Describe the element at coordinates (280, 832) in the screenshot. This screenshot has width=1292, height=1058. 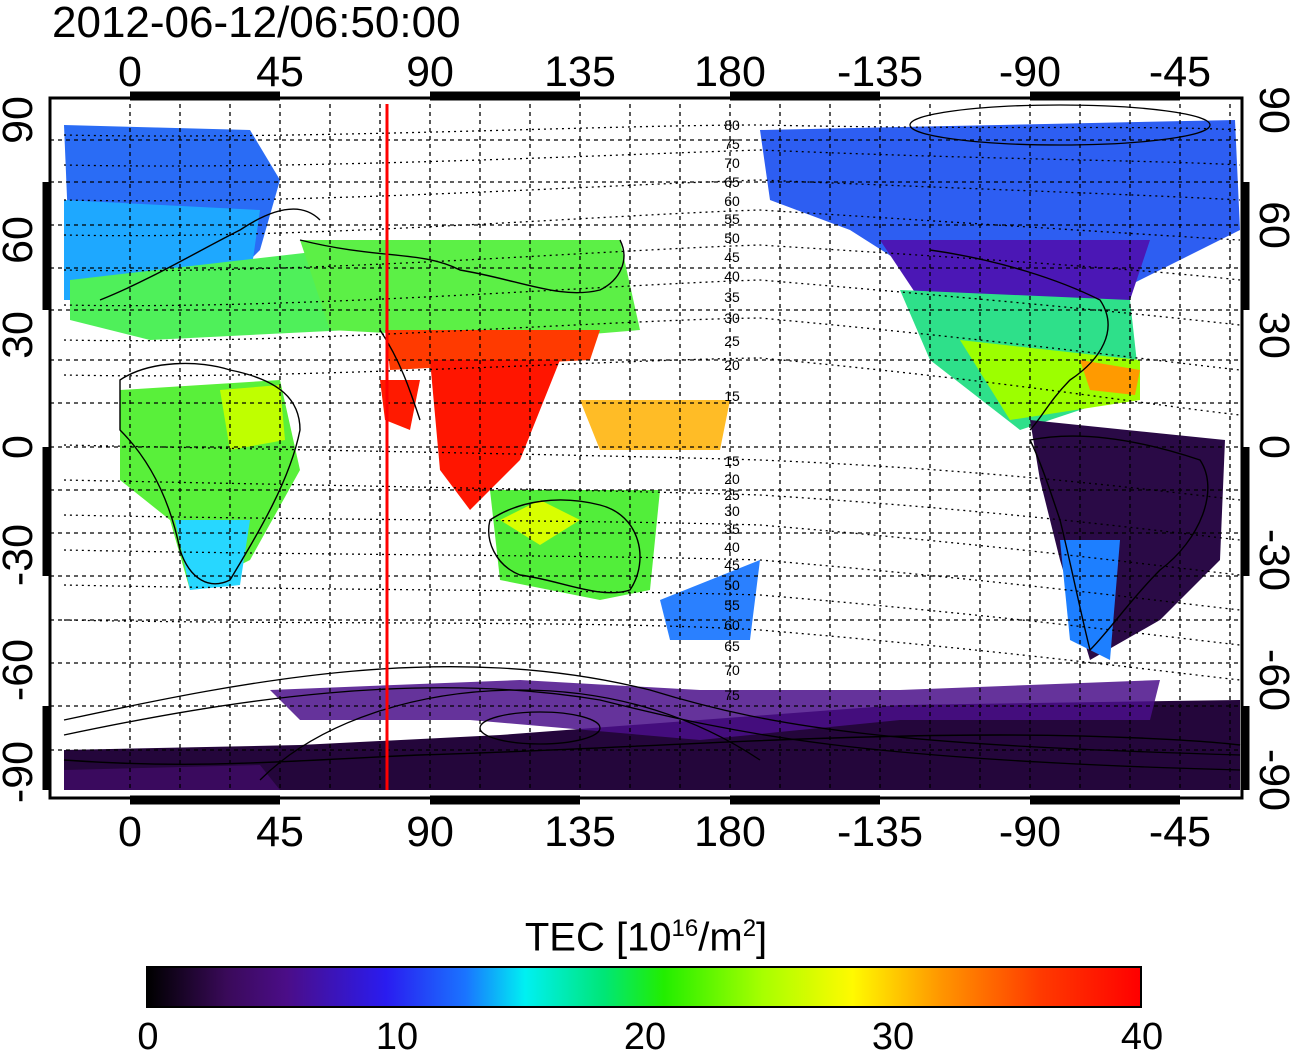
I see `bottom-lon-tick: 45` at that location.